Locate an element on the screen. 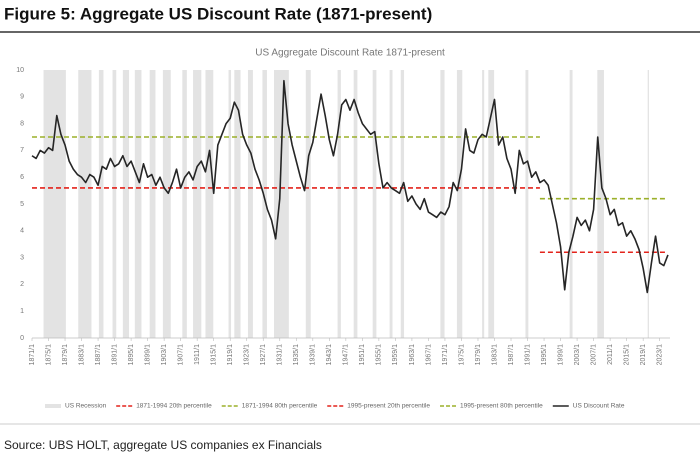 This screenshot has width=700, height=461. y-tick-label: 4 is located at coordinates (22, 231).